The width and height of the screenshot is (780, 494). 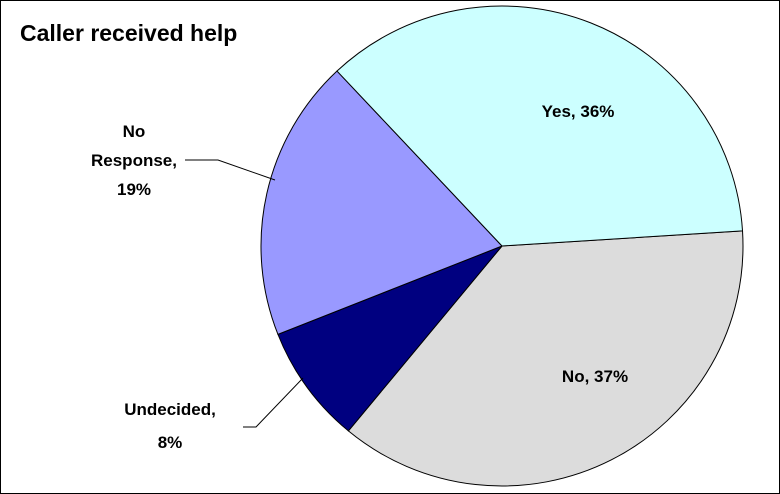 I want to click on slice-label-no-response-line3: 19%, so click(x=134, y=189).